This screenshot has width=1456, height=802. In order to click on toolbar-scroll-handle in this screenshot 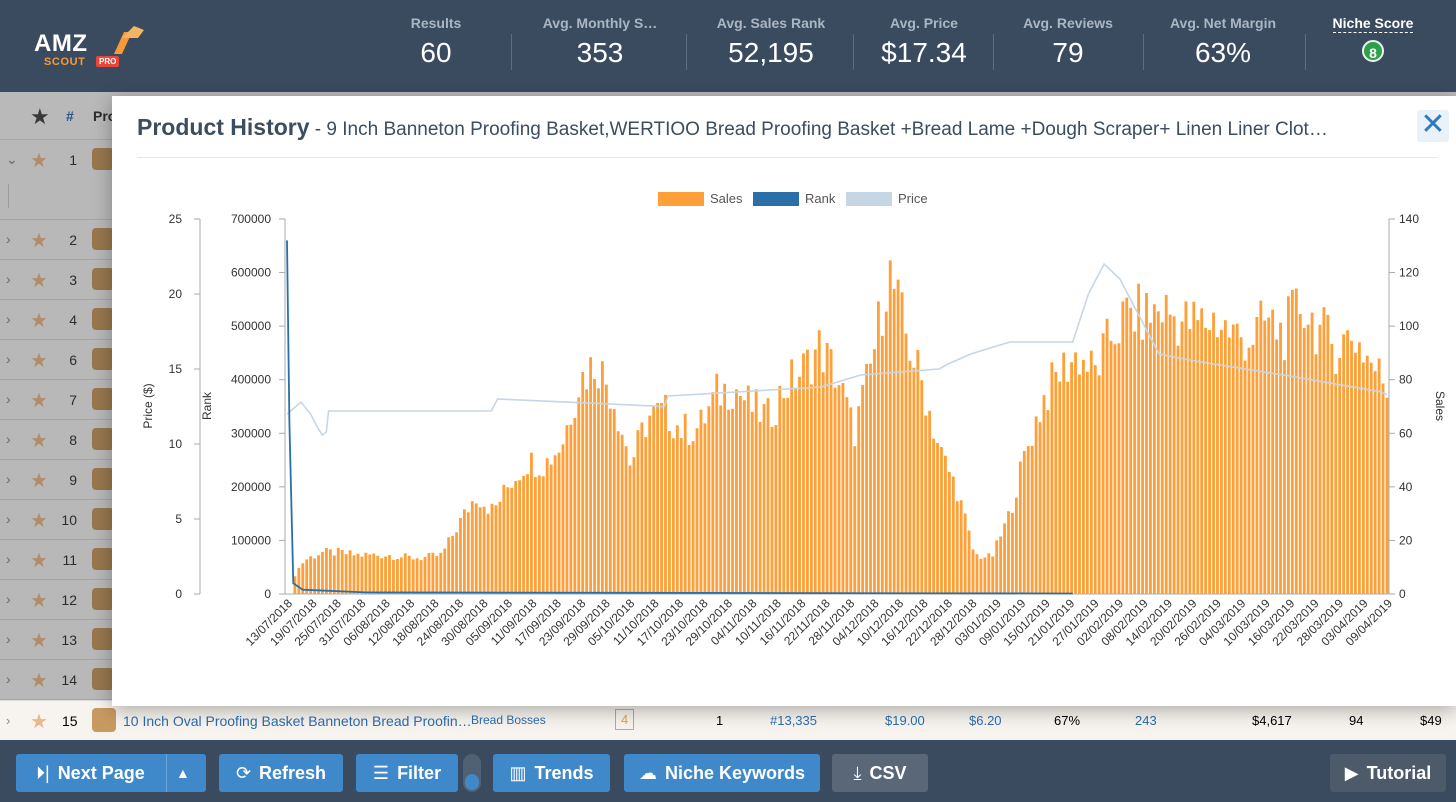, I will do `click(472, 773)`.